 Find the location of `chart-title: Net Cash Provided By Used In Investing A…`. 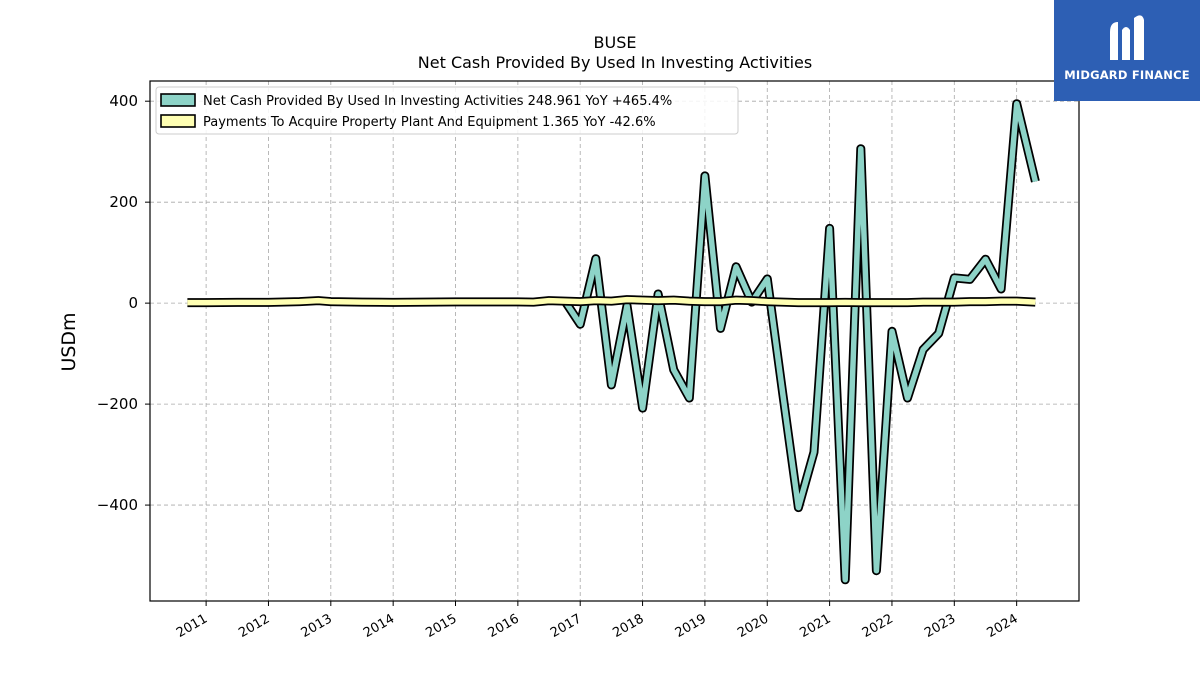

chart-title: Net Cash Provided By Used In Investing A… is located at coordinates (615, 62).